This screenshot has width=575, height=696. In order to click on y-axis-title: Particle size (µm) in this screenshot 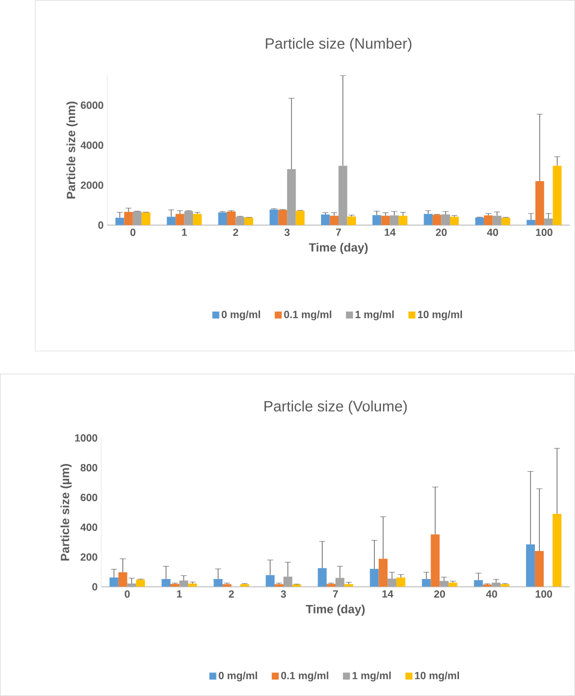, I will do `click(66, 512)`.